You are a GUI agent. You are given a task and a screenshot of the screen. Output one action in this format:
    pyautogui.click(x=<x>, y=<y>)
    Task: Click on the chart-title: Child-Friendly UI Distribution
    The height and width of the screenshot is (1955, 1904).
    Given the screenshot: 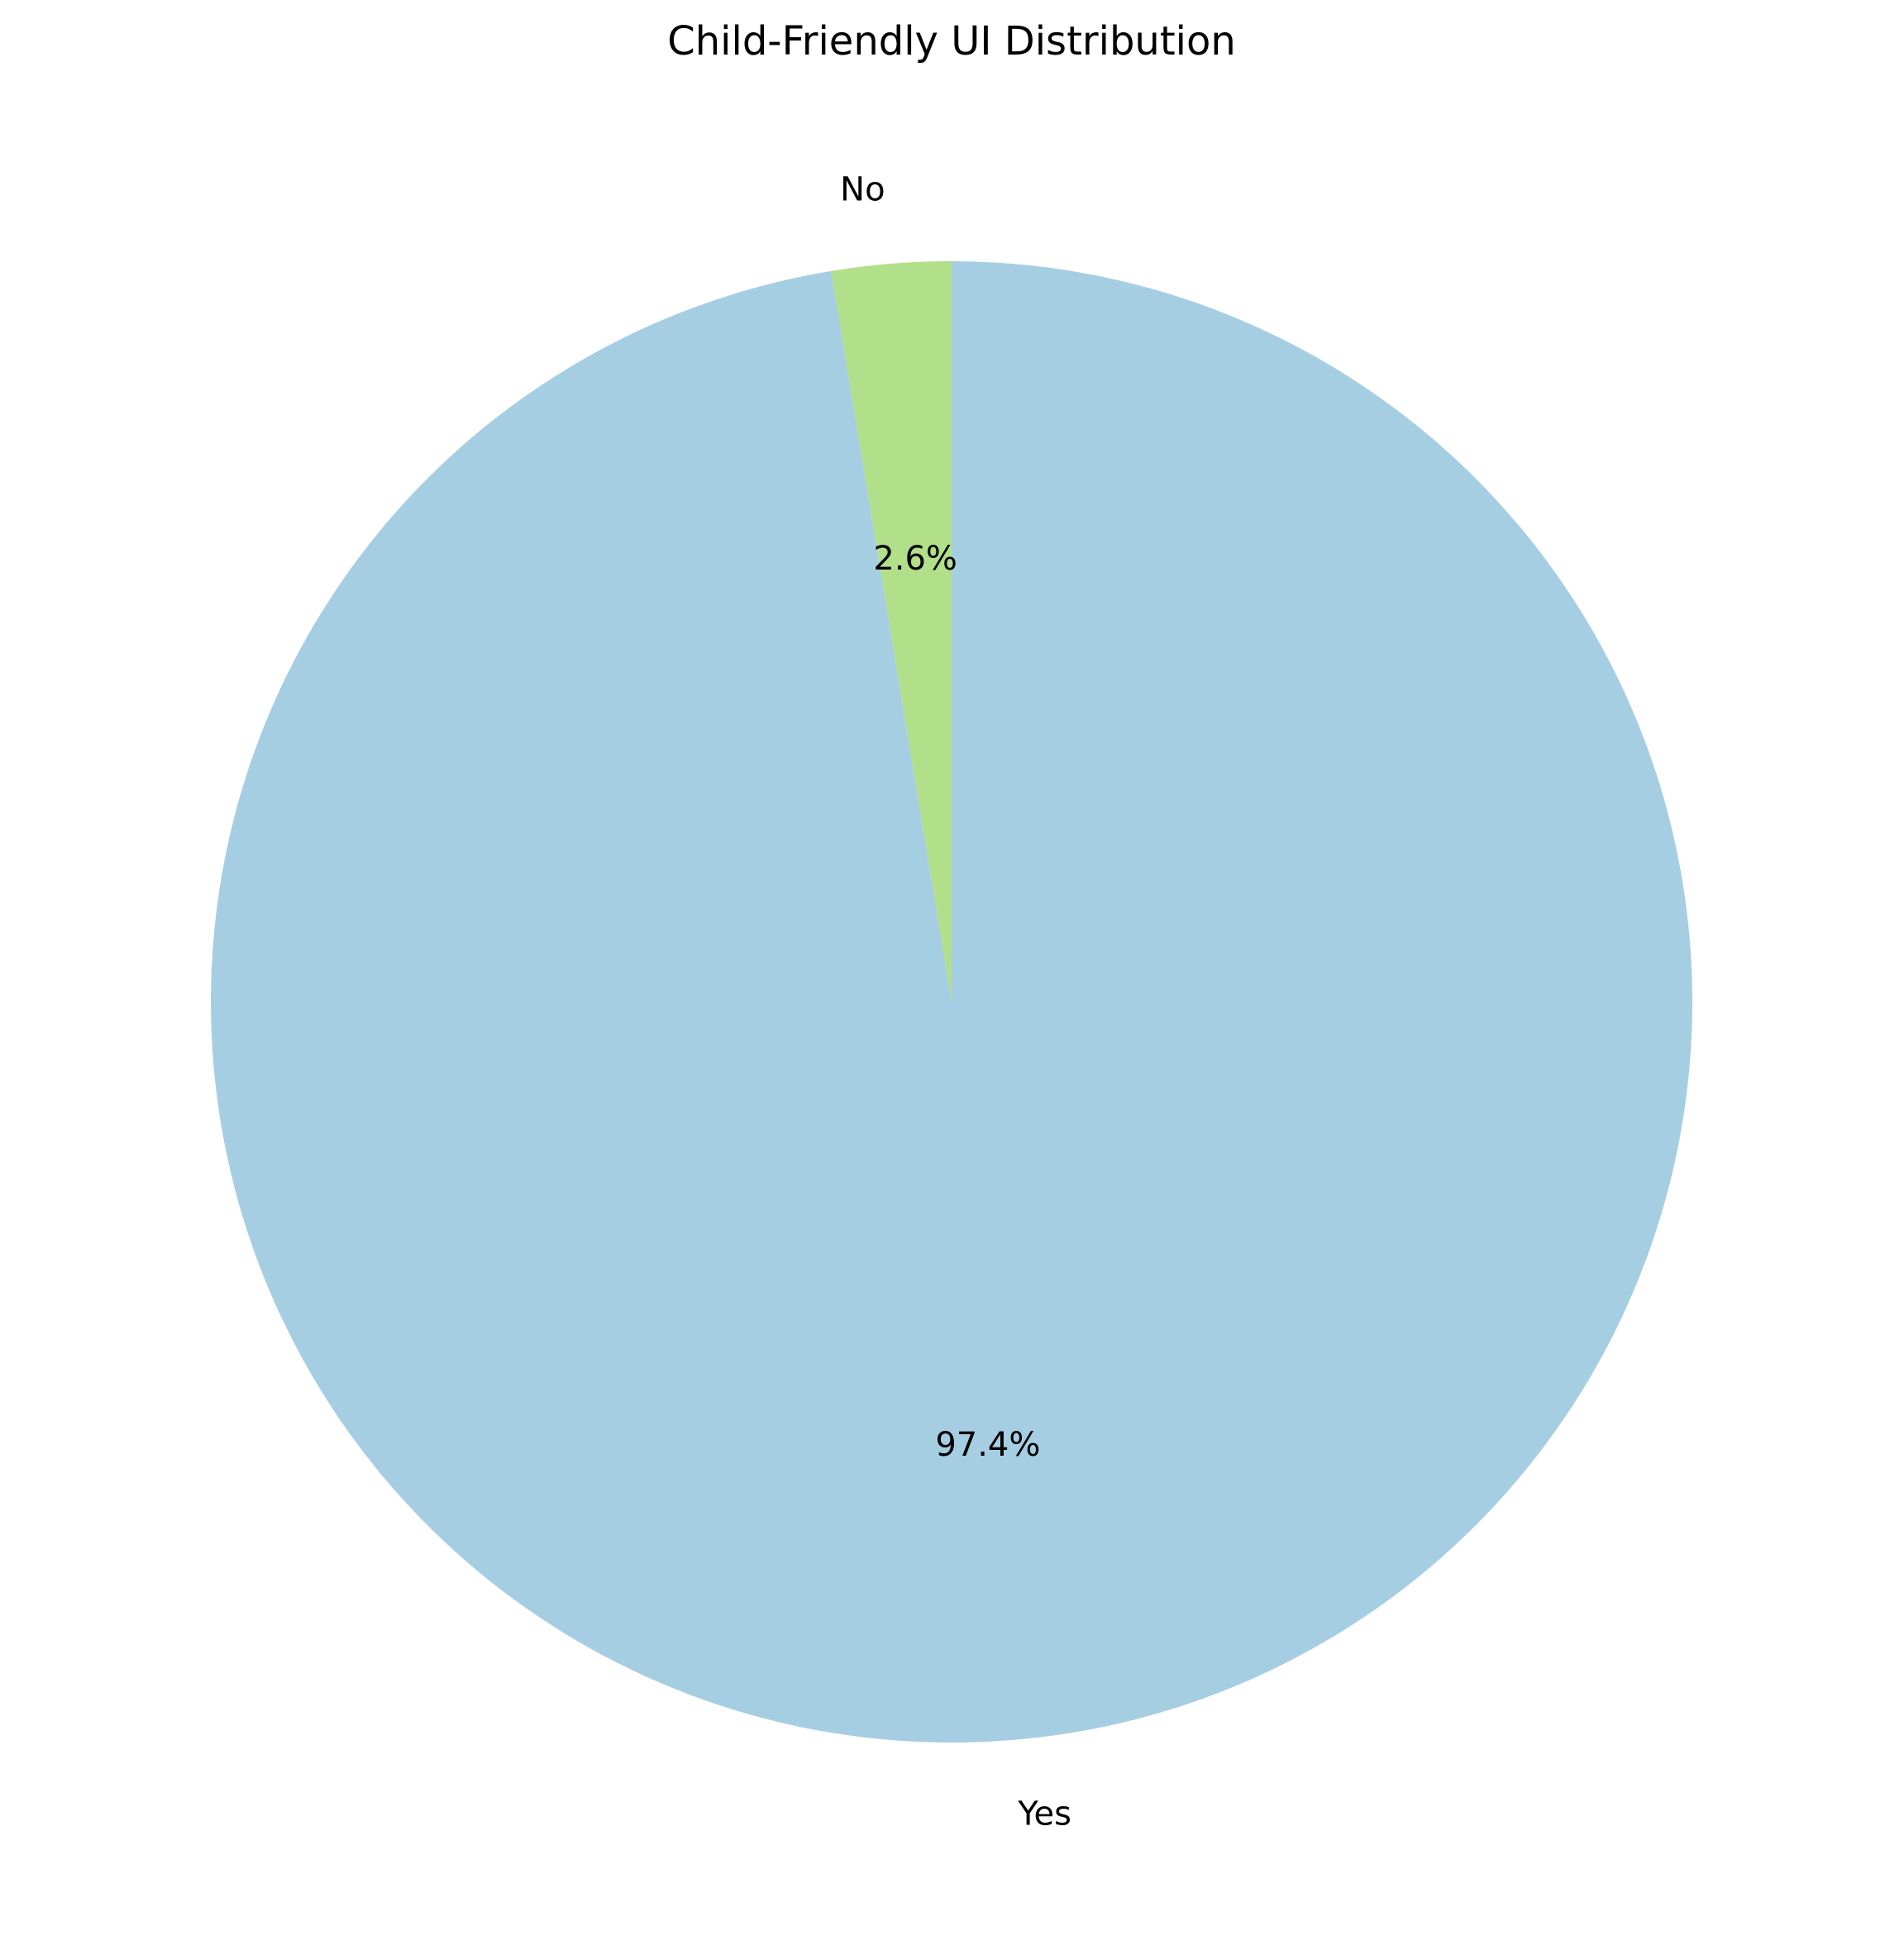 What is the action you would take?
    pyautogui.click(x=951, y=41)
    